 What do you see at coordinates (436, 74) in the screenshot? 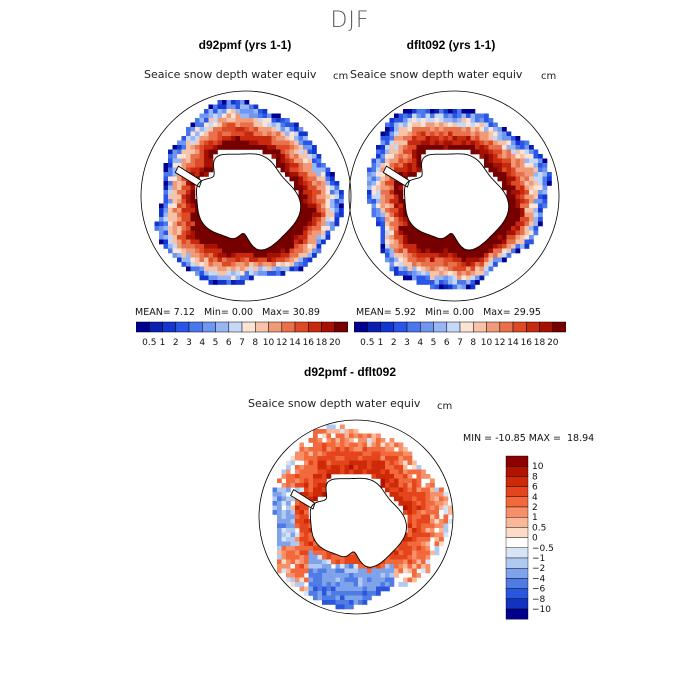
I see `panel2-variable-label: Seaice snow depth water equiv` at bounding box center [436, 74].